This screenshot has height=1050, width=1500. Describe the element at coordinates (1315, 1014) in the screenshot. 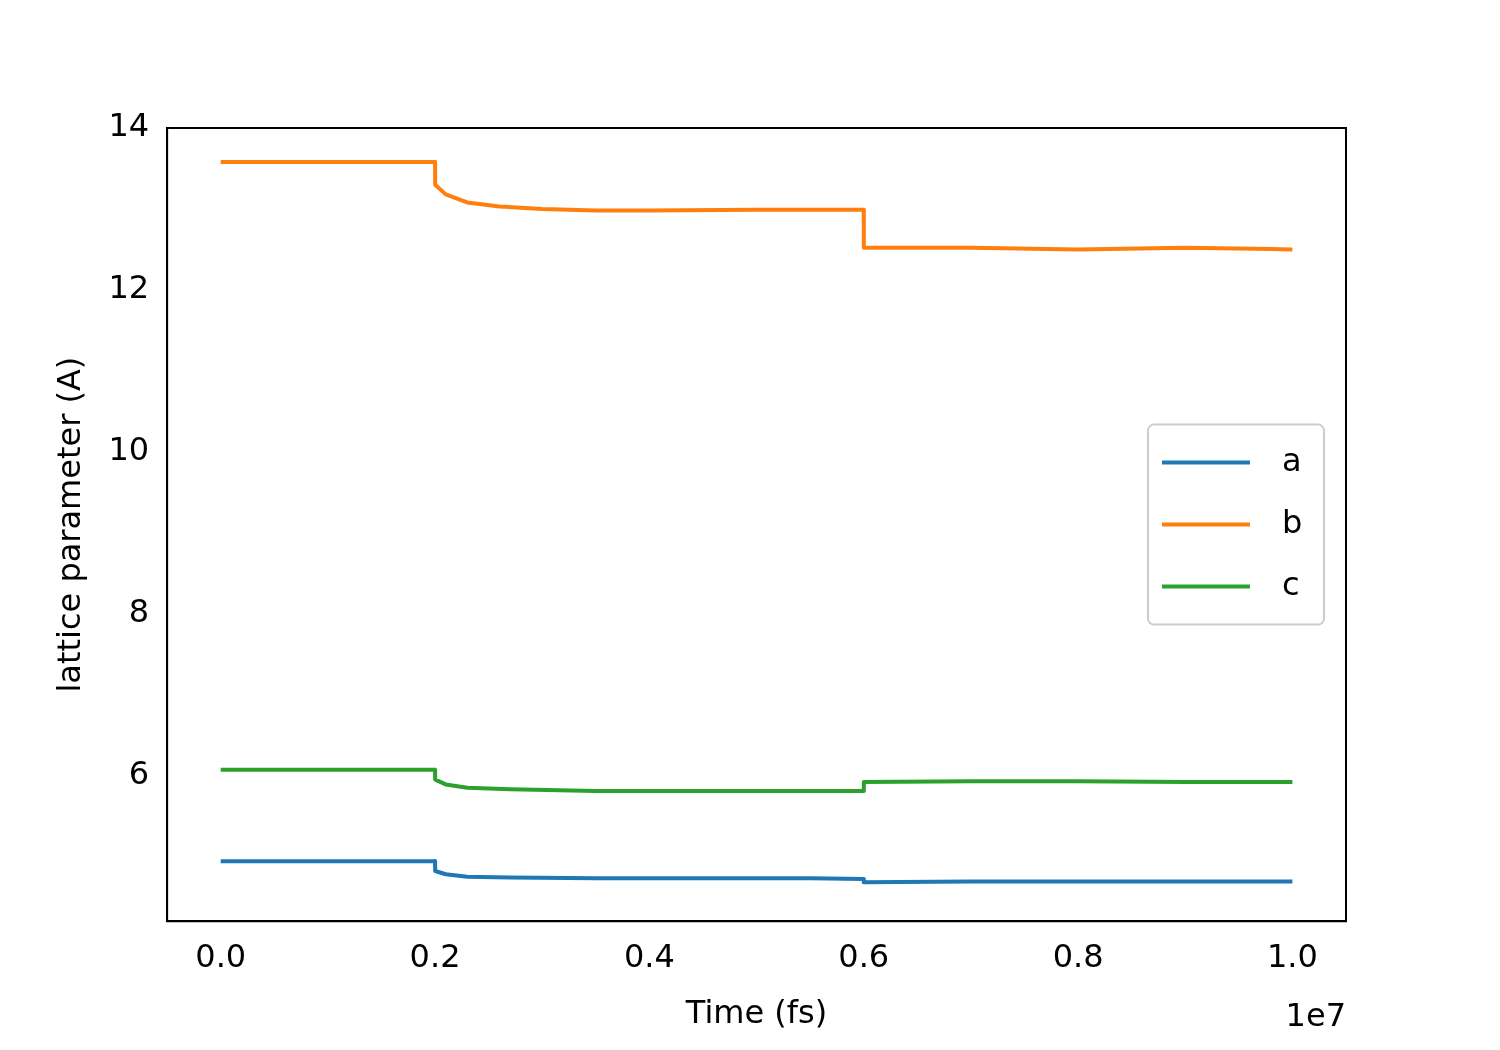

I see `text: 1e7` at that location.